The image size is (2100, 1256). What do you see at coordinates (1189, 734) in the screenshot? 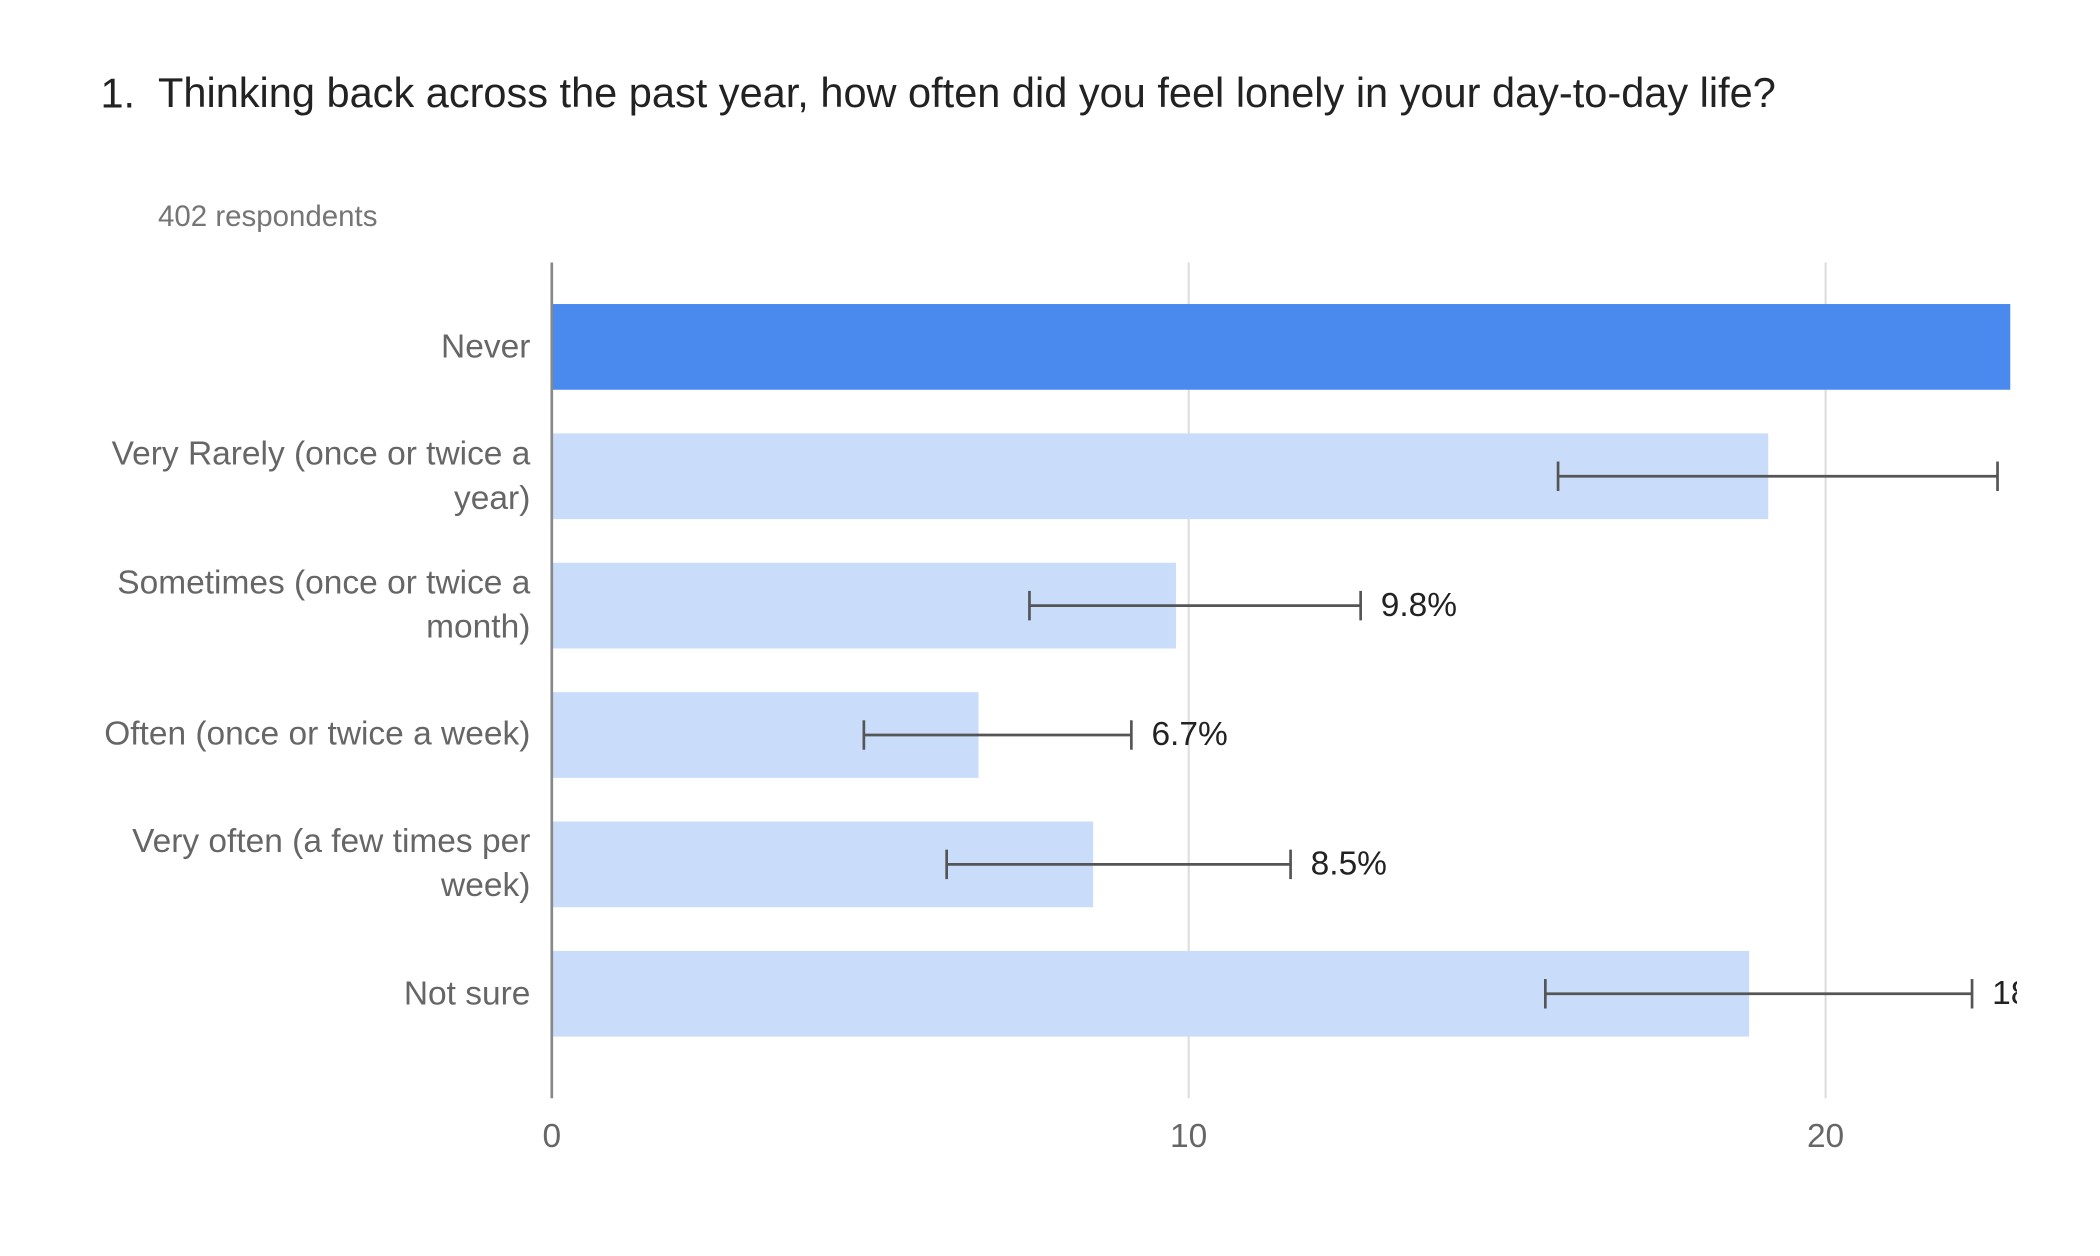
I see `value-label: 6.7%` at bounding box center [1189, 734].